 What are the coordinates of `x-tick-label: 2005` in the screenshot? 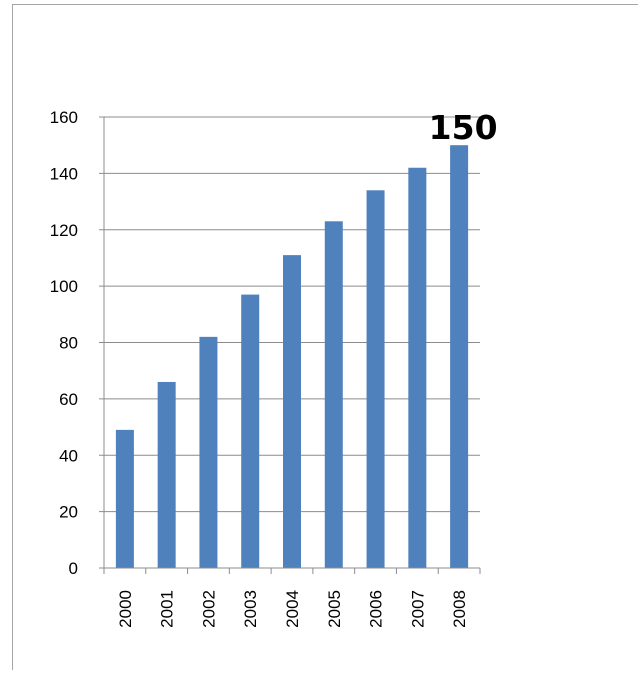 It's located at (334, 609).